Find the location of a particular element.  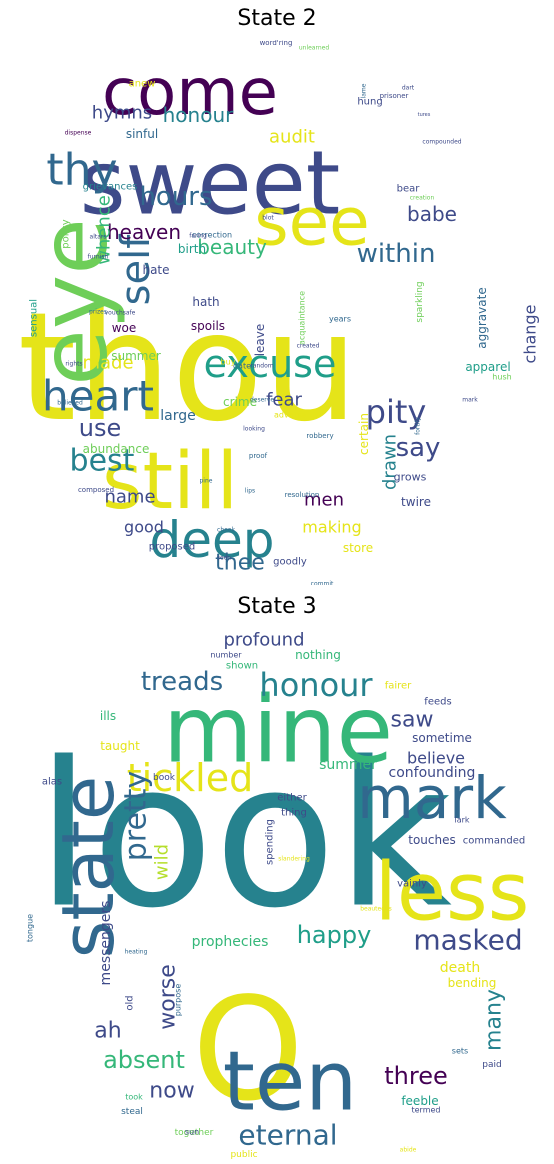

cloud-word: now is located at coordinates (171, 1091).